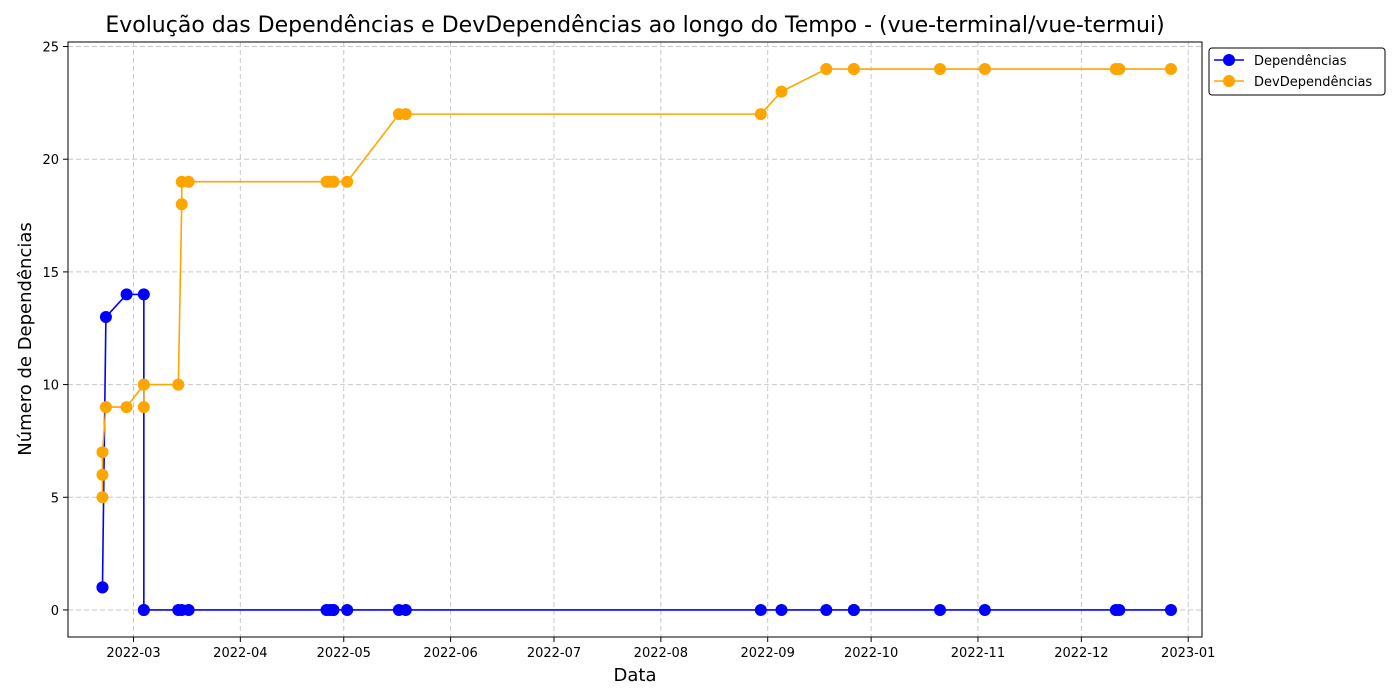  What do you see at coordinates (50, 48) in the screenshot?
I see `y-tick-label: 25` at bounding box center [50, 48].